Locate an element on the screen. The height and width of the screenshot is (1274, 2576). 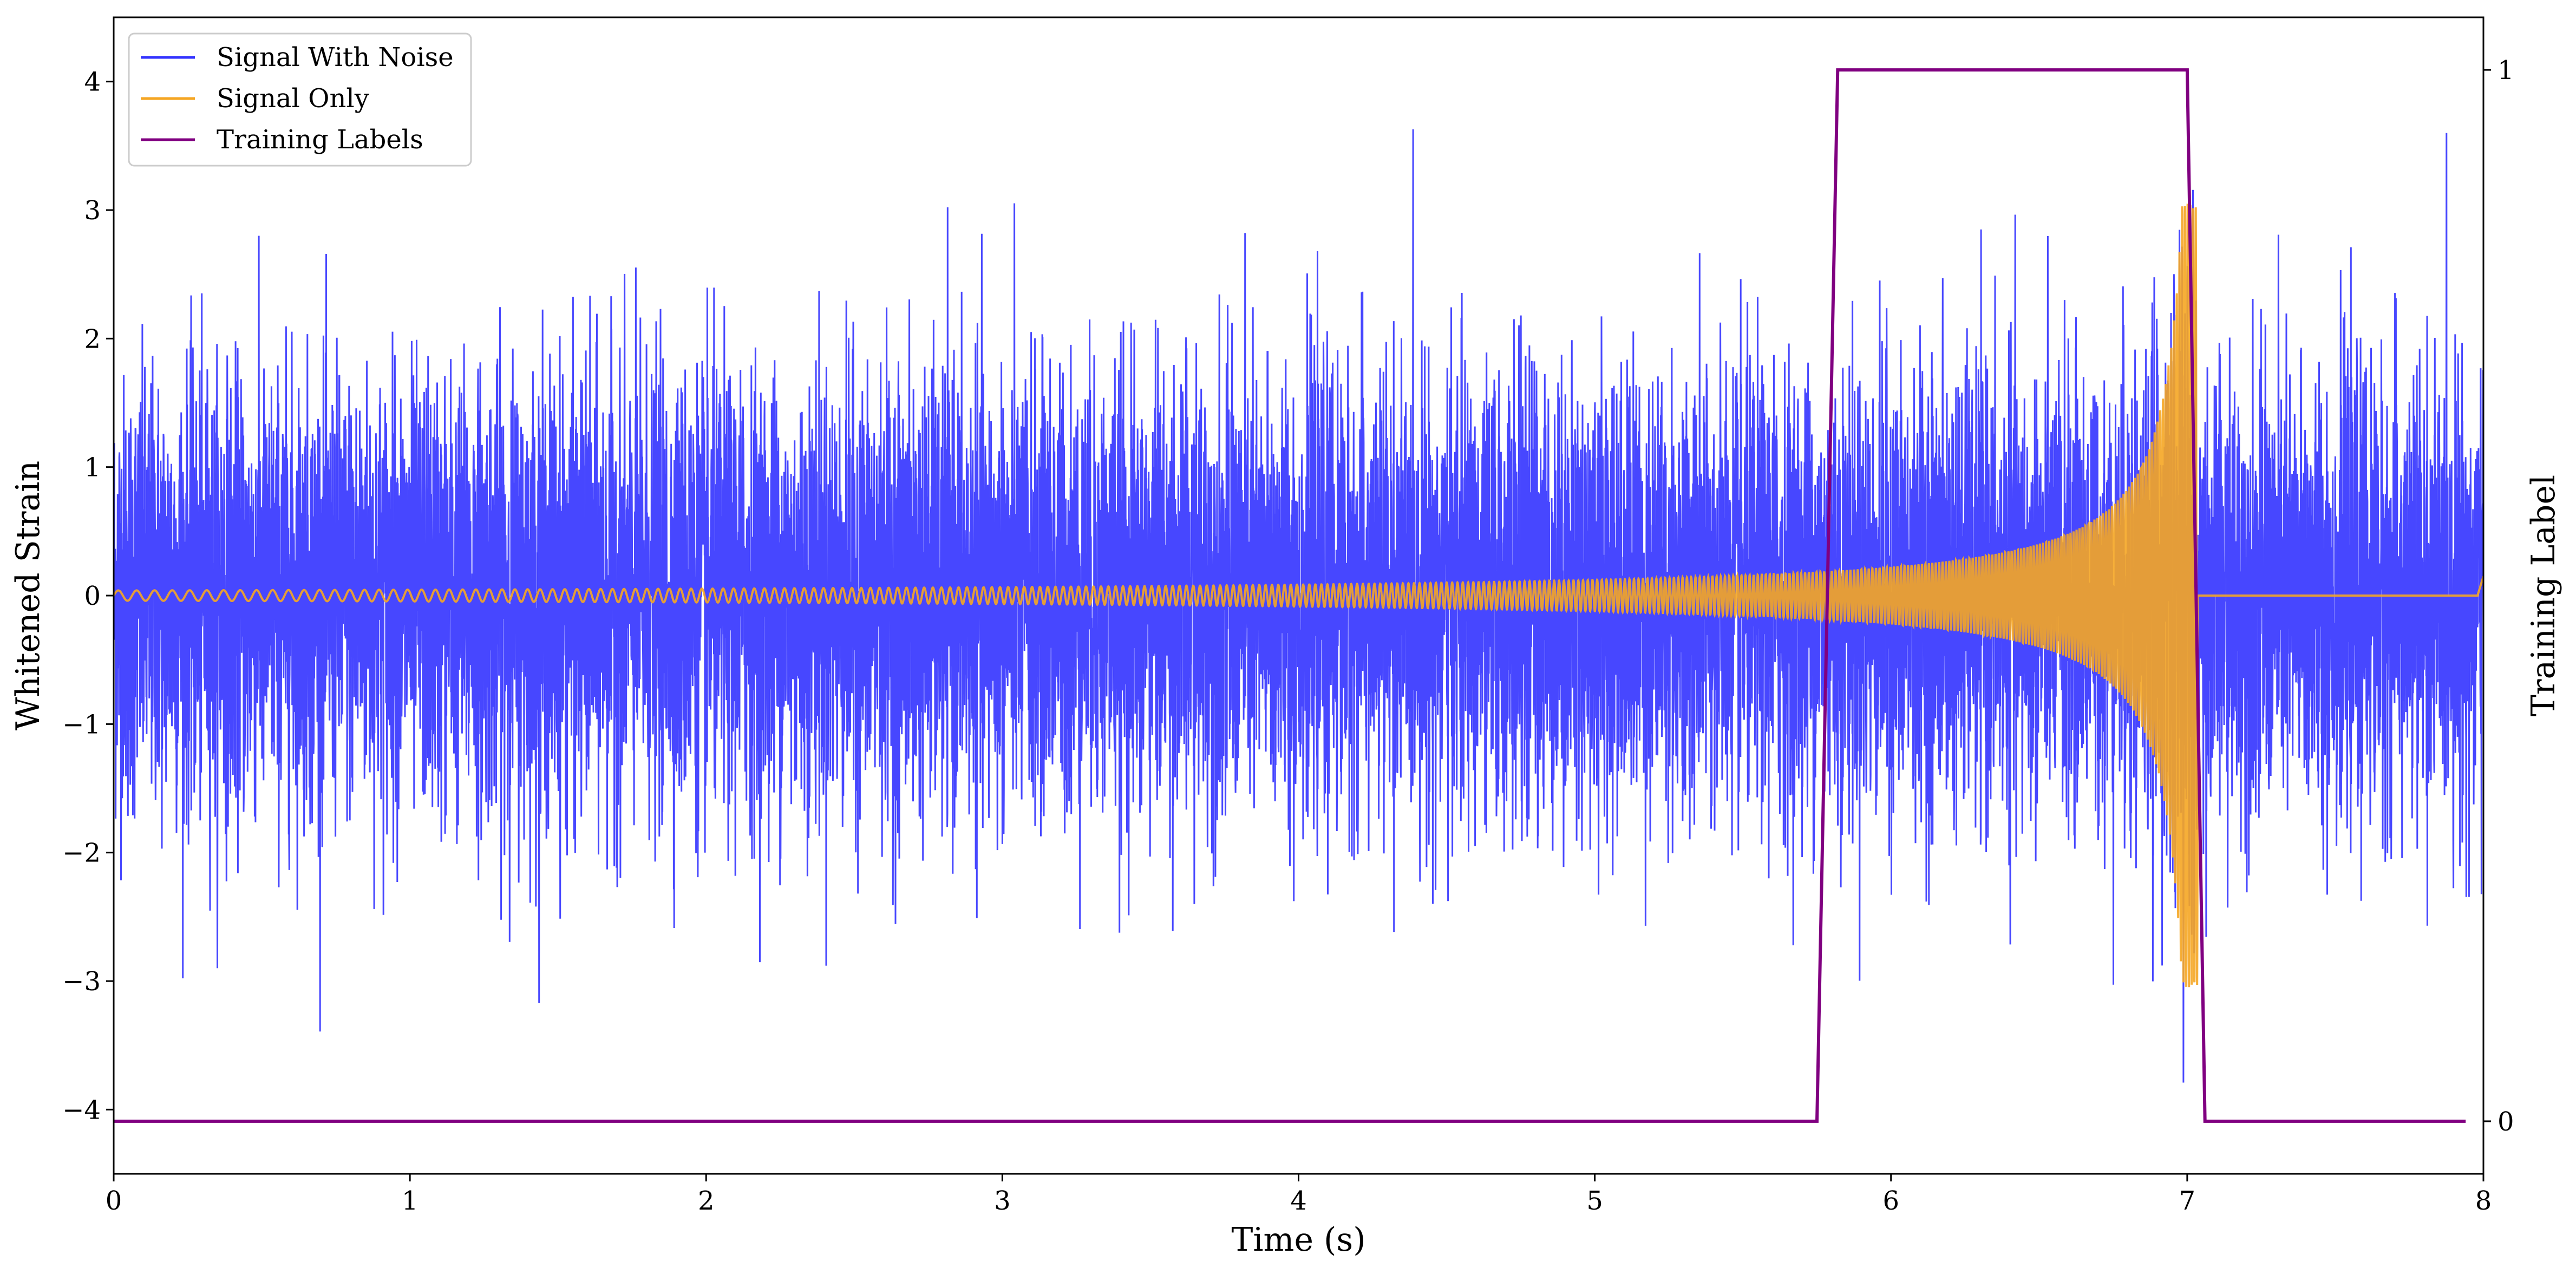
x-tick-label: 3 is located at coordinates (1003, 1201).